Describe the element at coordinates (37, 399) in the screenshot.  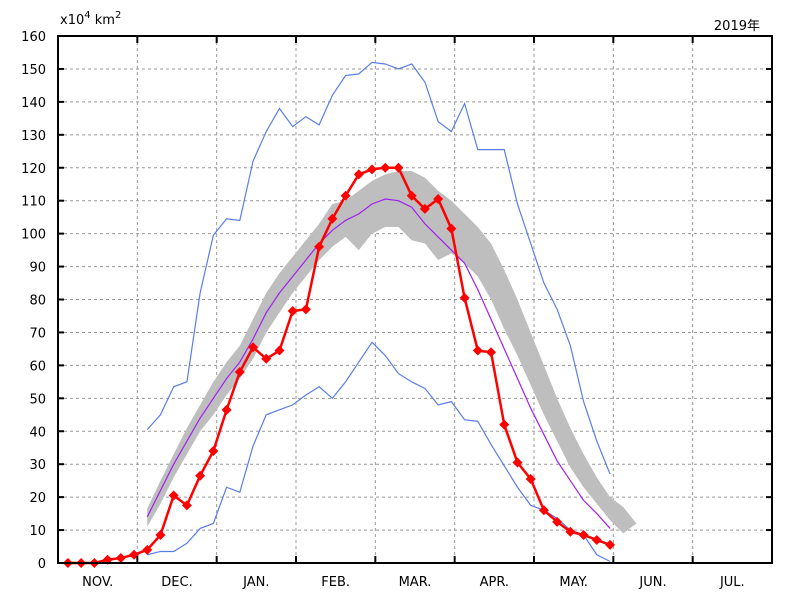
I see `y-tick-label: 50` at that location.